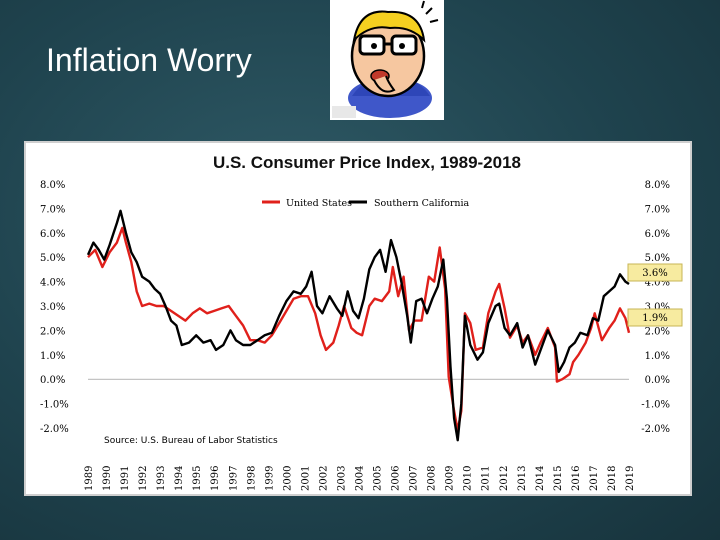 This screenshot has height=540, width=720. Describe the element at coordinates (89, 478) in the screenshot. I see `x-tick: 1989` at that location.